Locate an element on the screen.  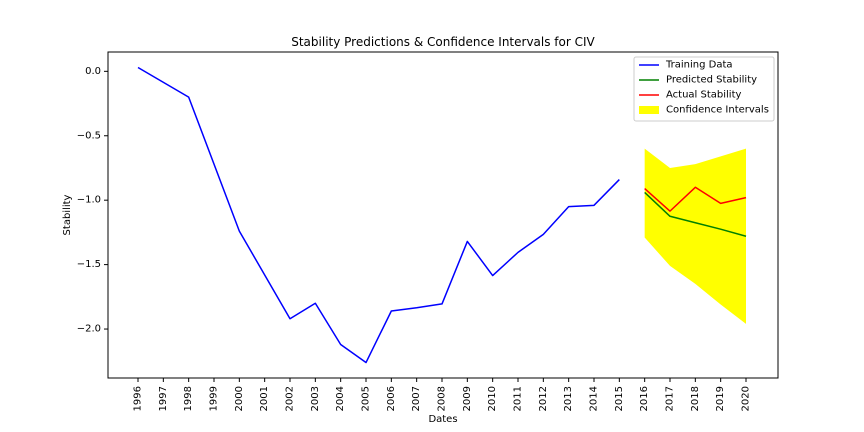
y-tick-label: −1.0 is located at coordinates (89, 200).